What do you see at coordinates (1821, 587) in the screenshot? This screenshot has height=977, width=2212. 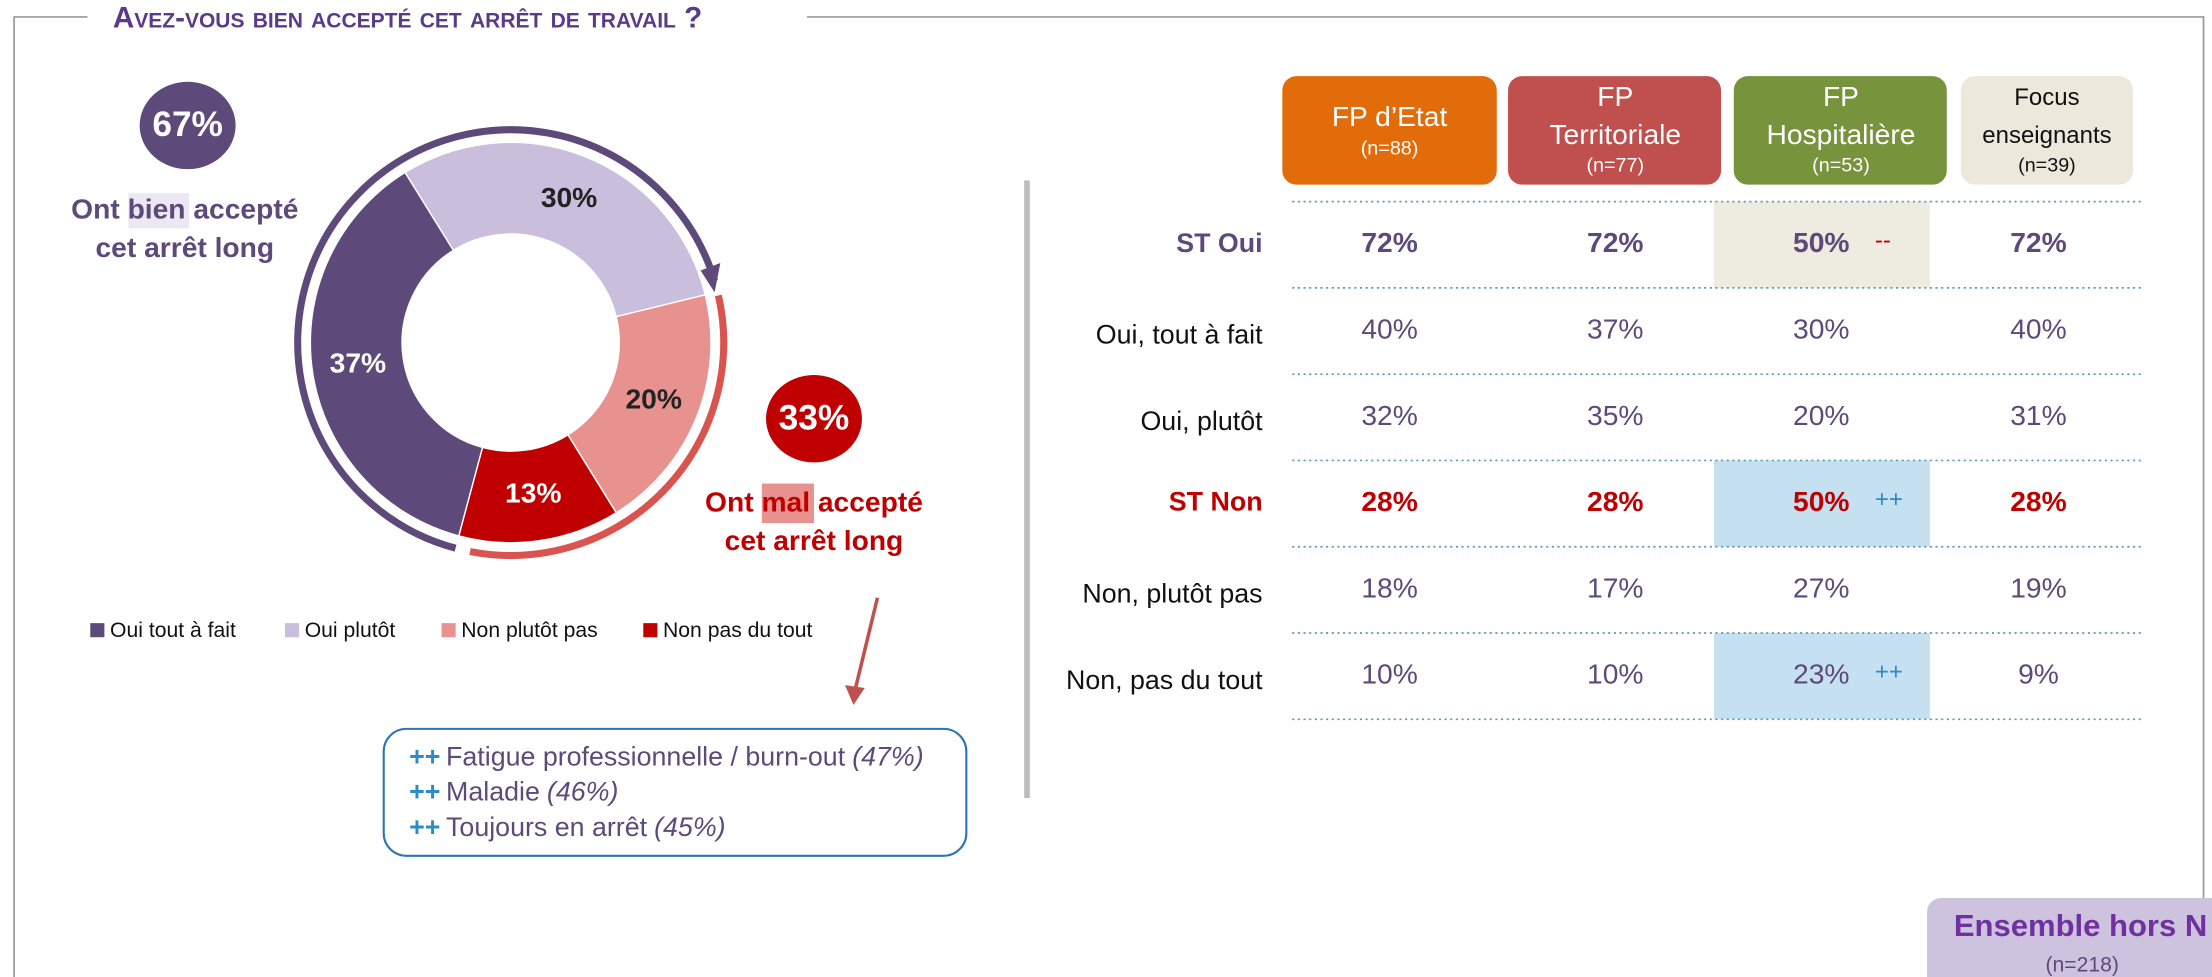 I see `cell: 27%` at bounding box center [1821, 587].